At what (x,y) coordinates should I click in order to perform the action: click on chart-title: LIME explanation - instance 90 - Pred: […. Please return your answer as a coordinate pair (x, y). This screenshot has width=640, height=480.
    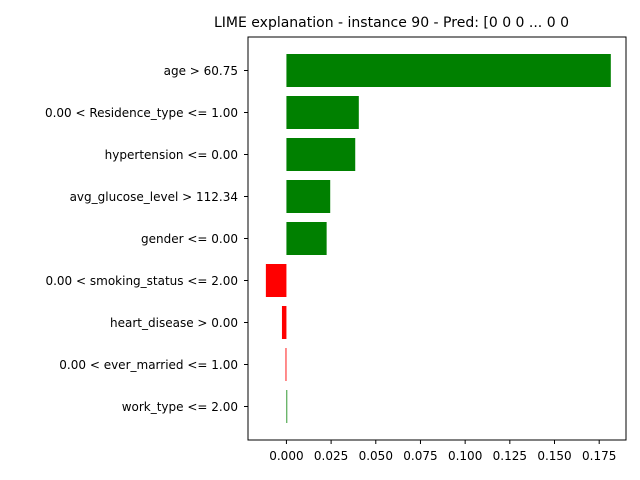
    Looking at the image, I should click on (391, 23).